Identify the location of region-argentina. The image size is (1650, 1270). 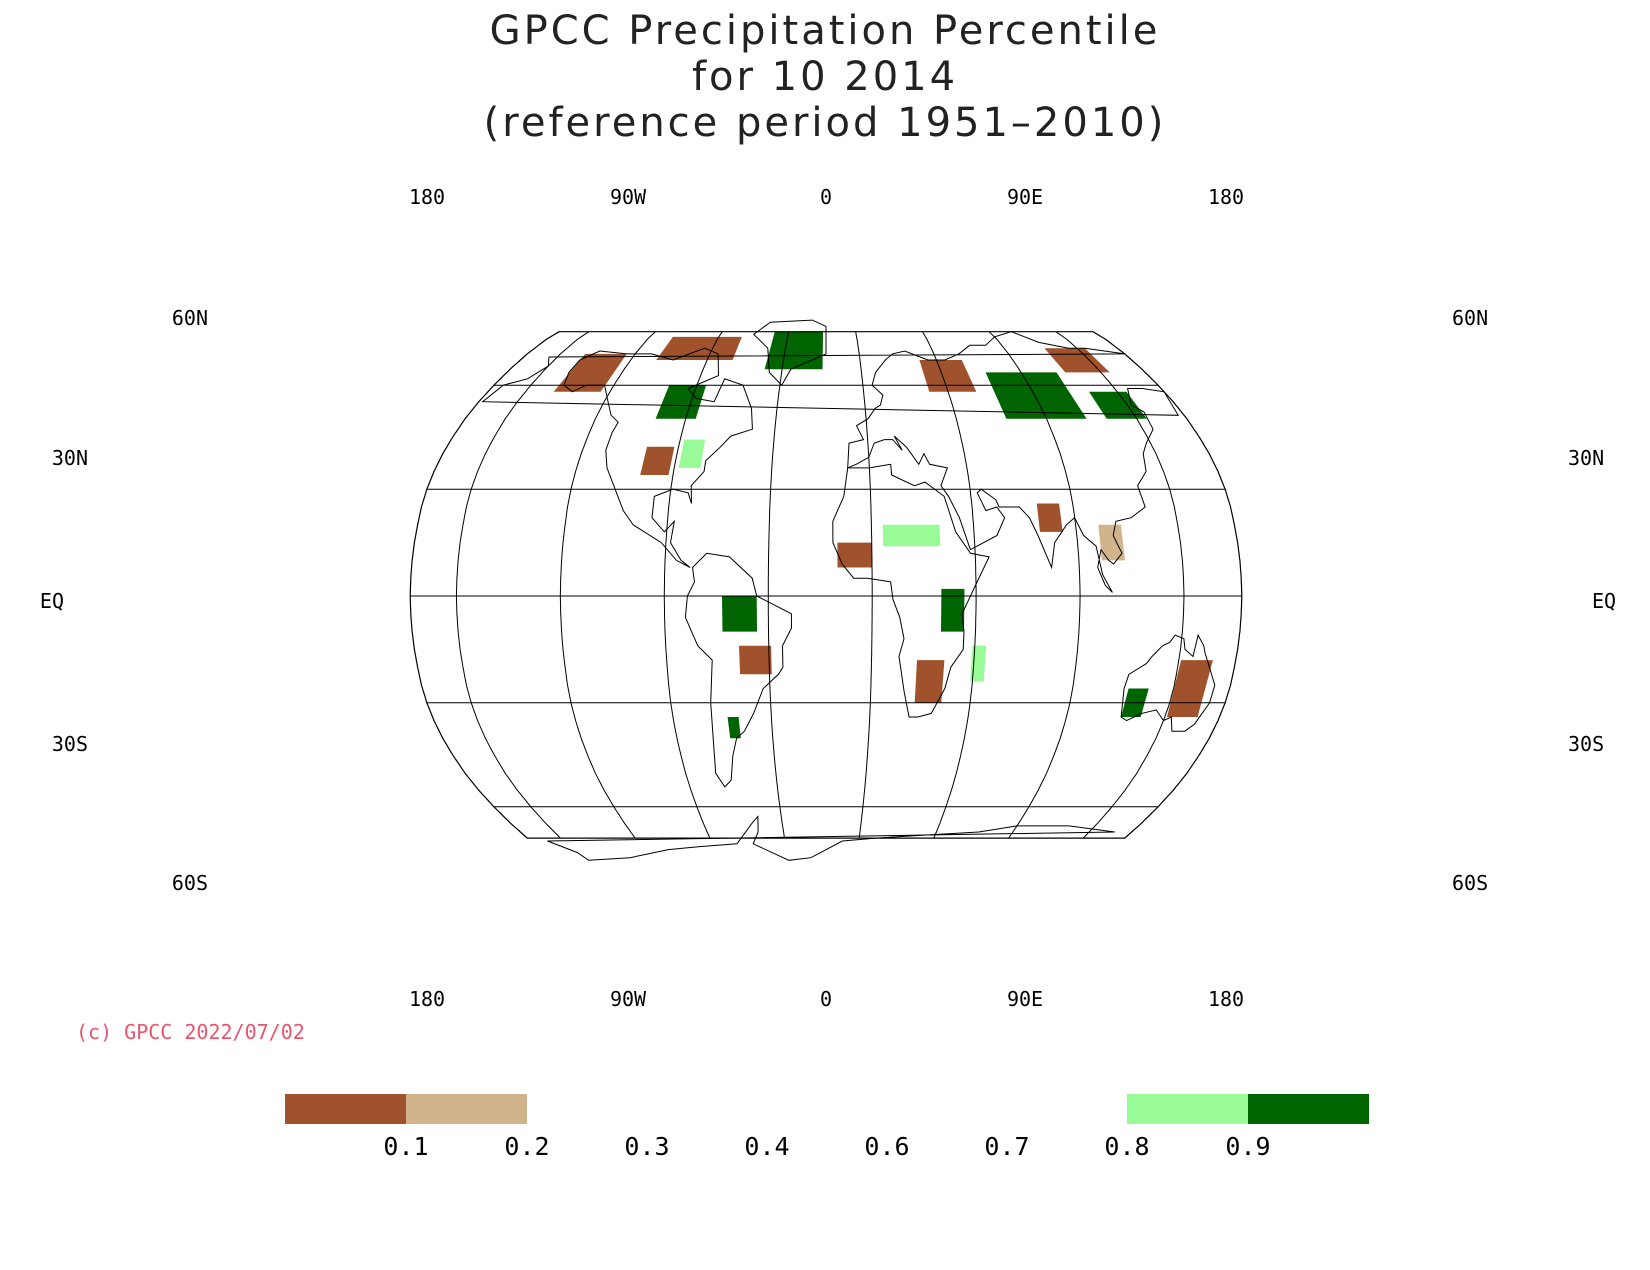
(734, 728).